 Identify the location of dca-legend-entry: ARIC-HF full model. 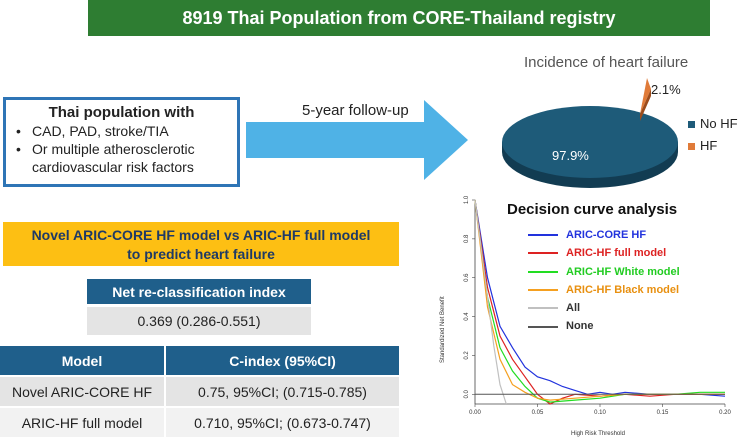
(604, 253).